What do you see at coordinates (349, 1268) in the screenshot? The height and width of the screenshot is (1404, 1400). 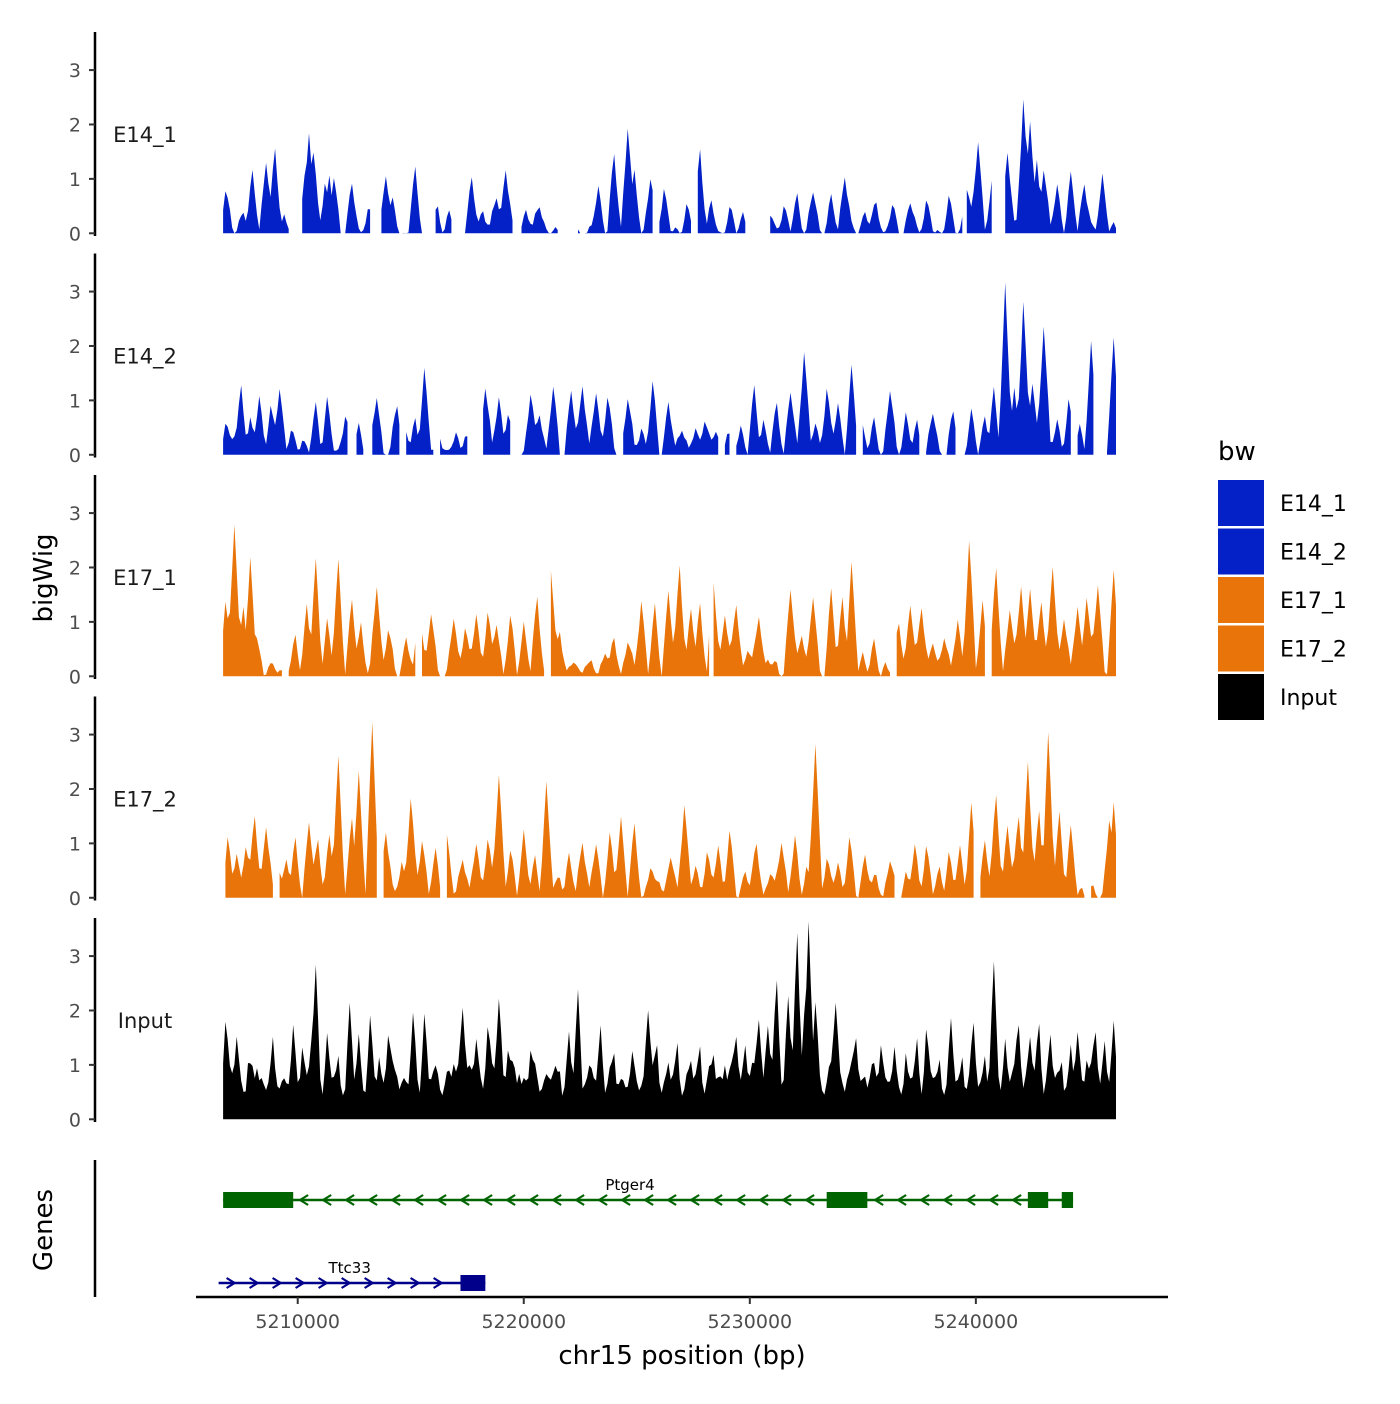 I see `gene-label: Ttc33` at bounding box center [349, 1268].